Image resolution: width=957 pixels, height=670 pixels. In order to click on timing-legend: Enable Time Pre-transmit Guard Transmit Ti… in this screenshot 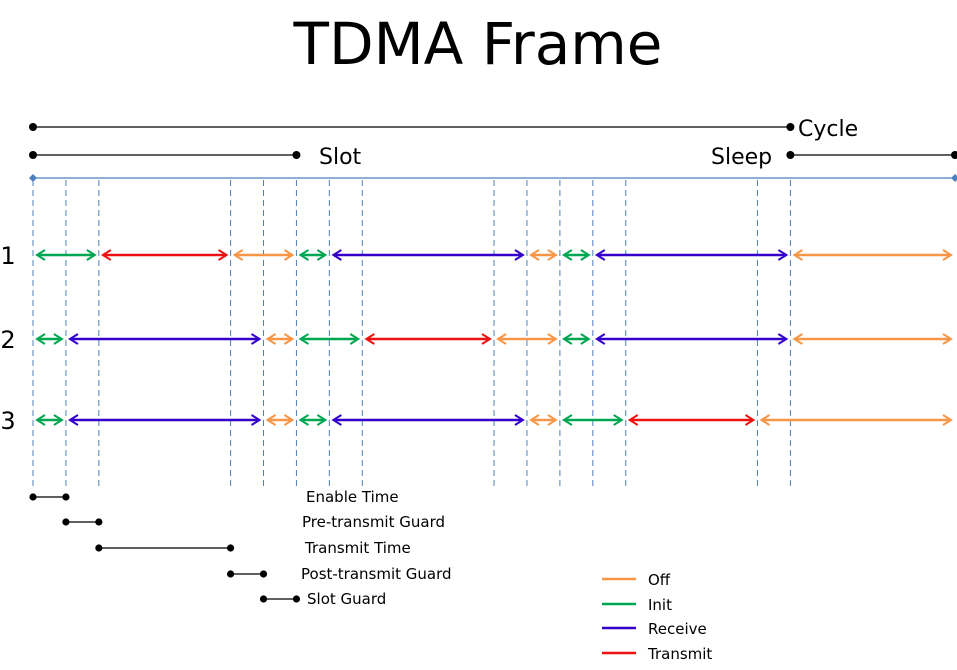, I will do `click(240, 548)`.